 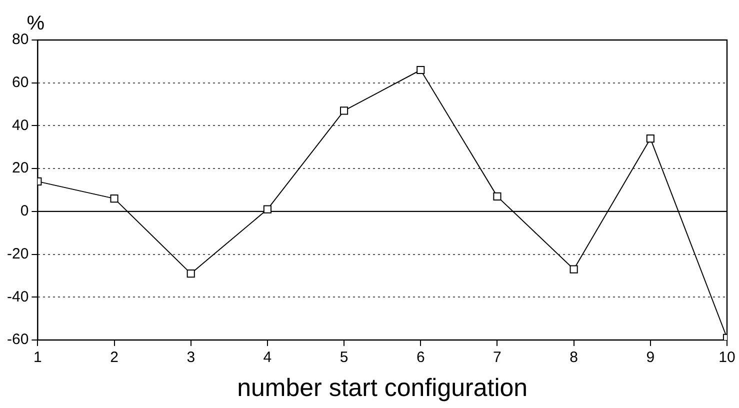 I want to click on y-tick-label: -40, so click(x=17, y=297).